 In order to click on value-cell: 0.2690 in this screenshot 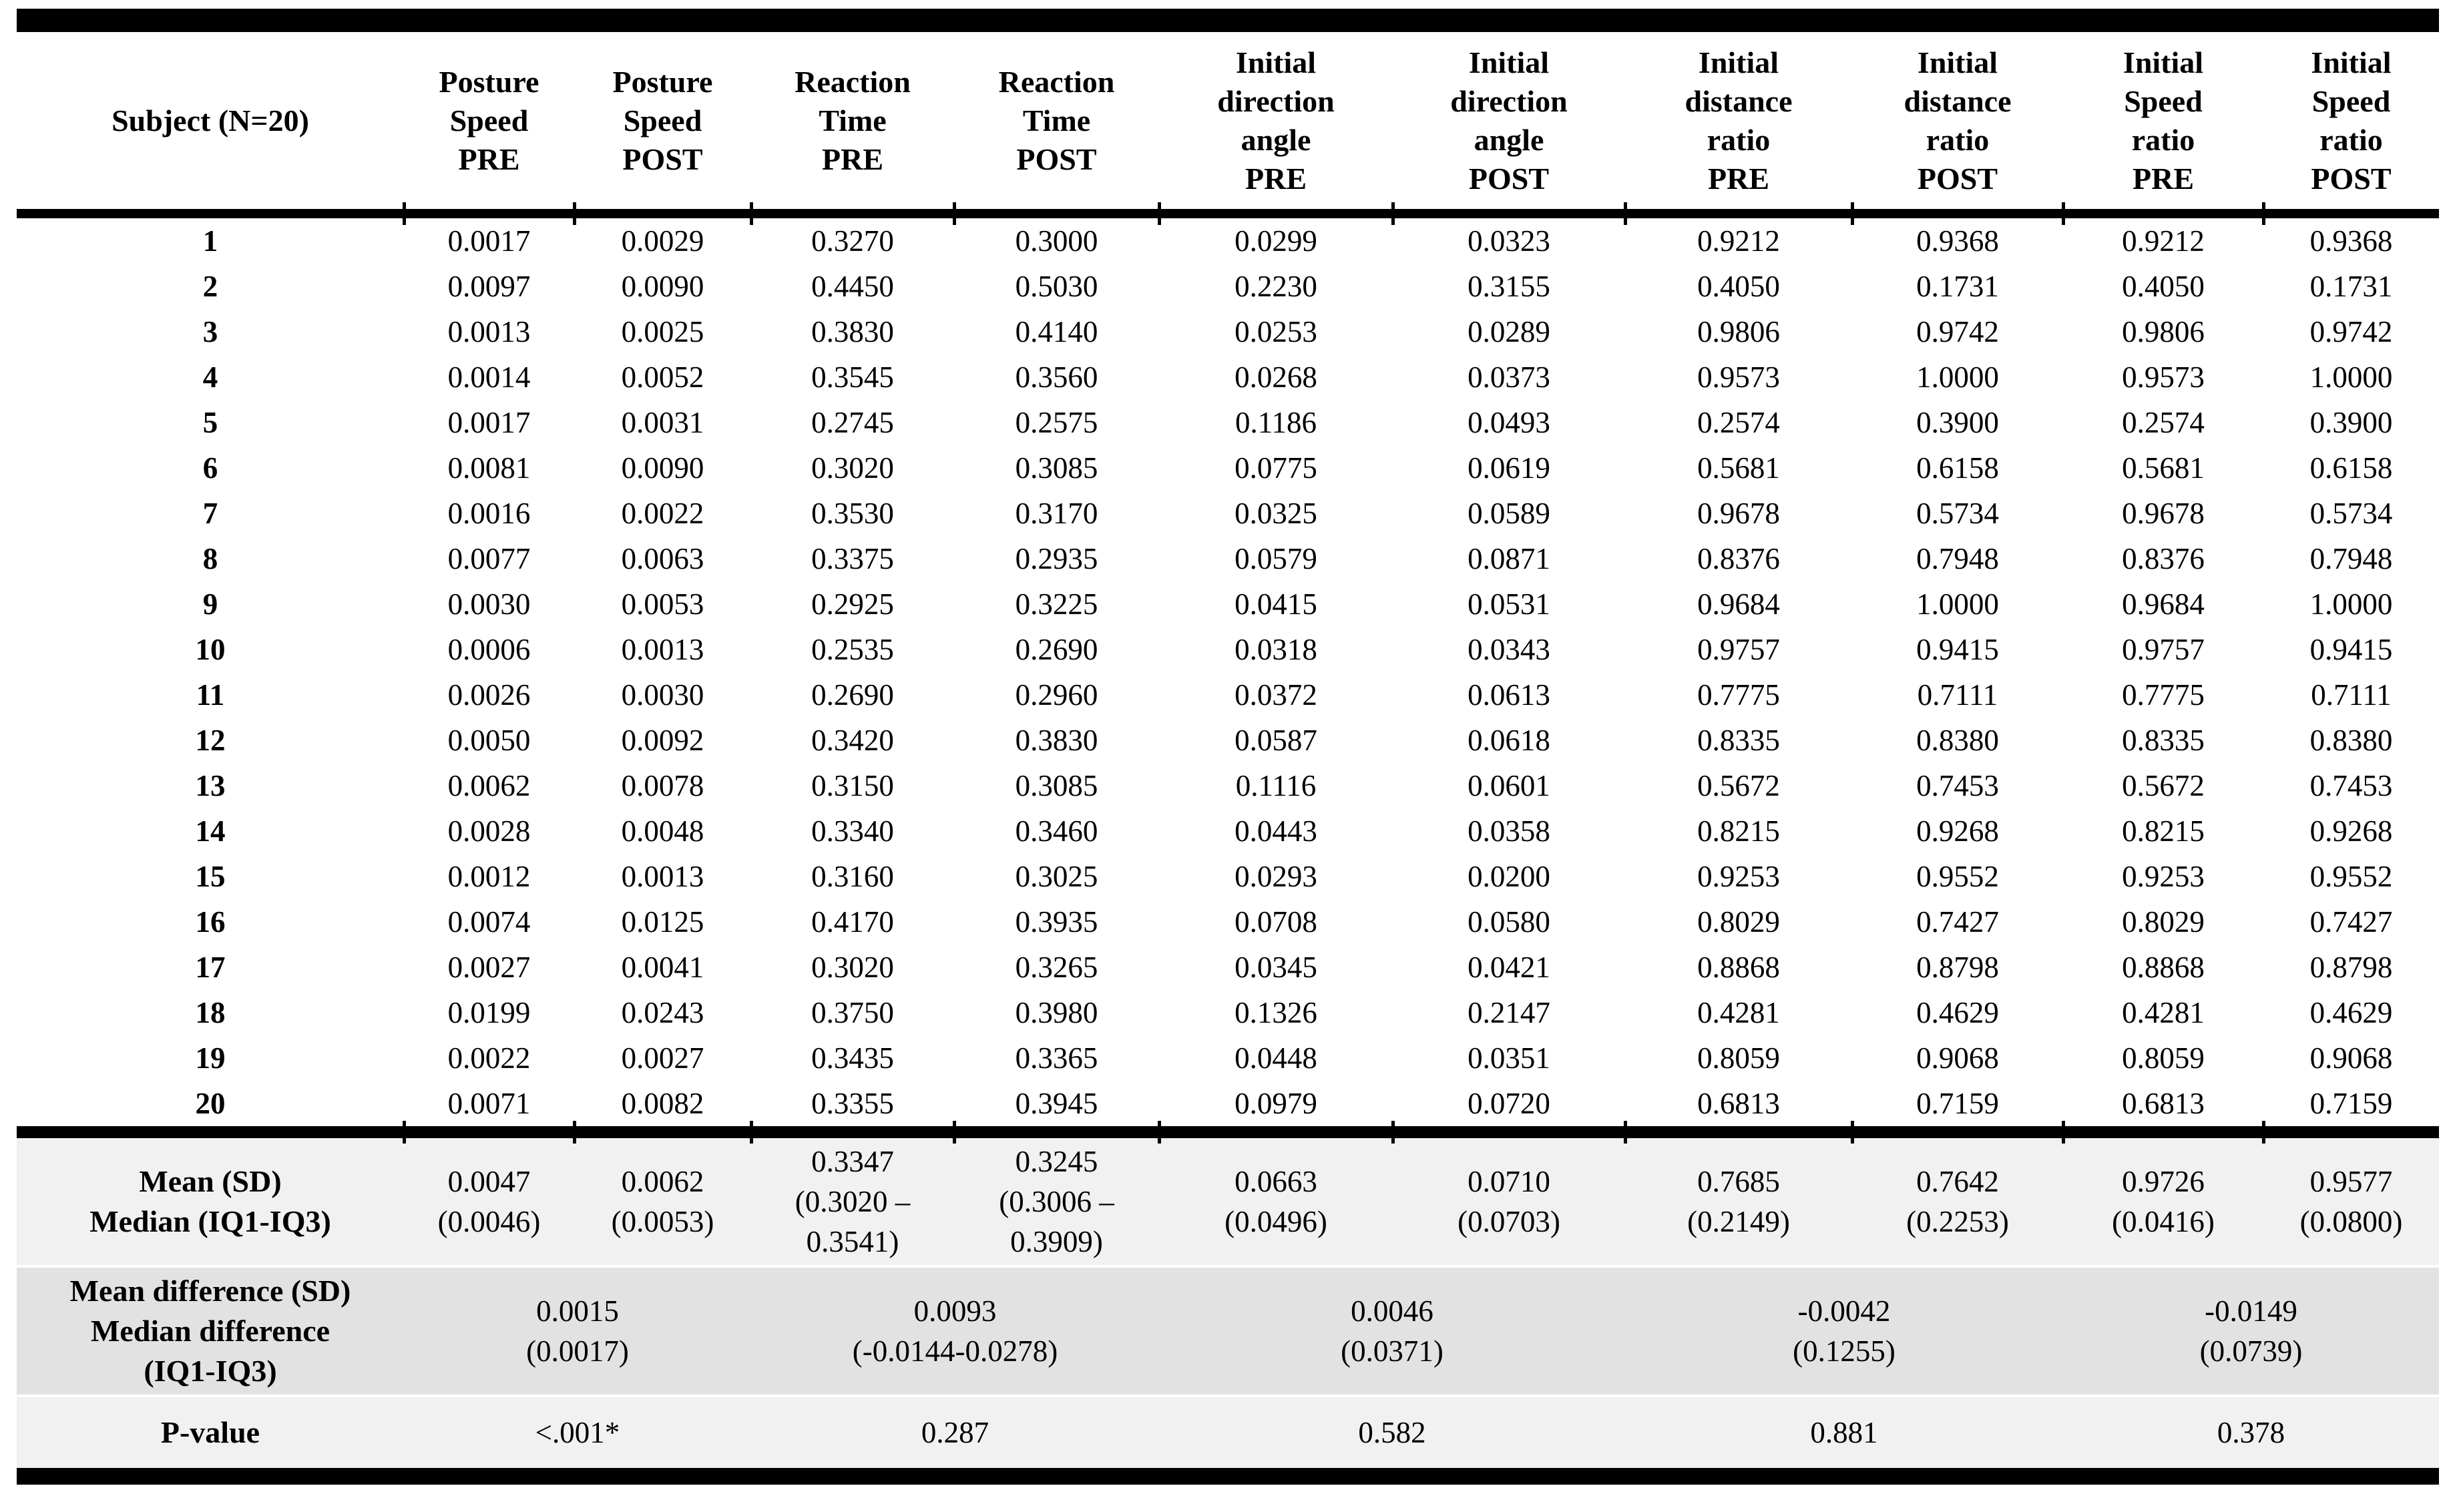, I will do `click(1056, 649)`.